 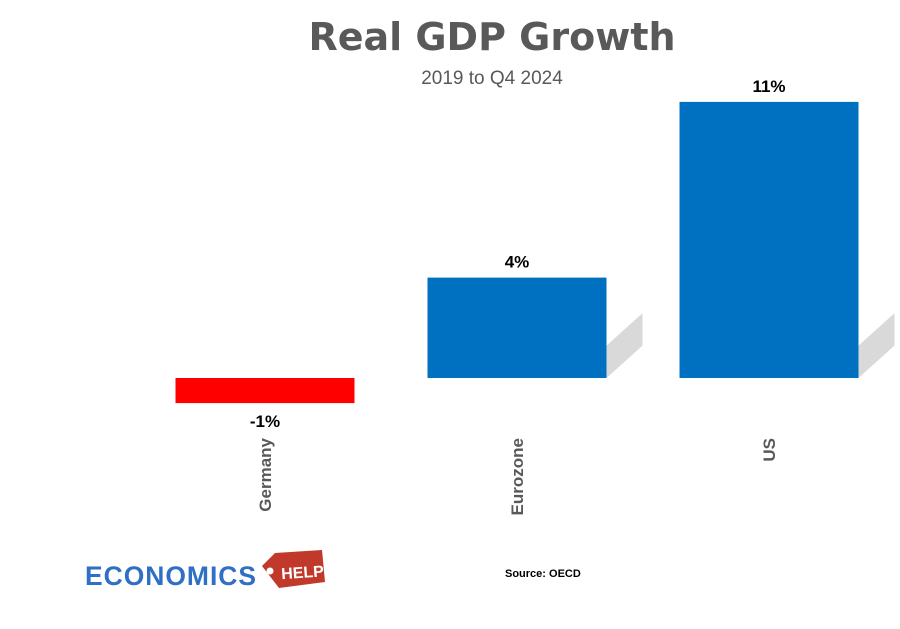 I want to click on data-label-eurozone: 4%, so click(x=517, y=262).